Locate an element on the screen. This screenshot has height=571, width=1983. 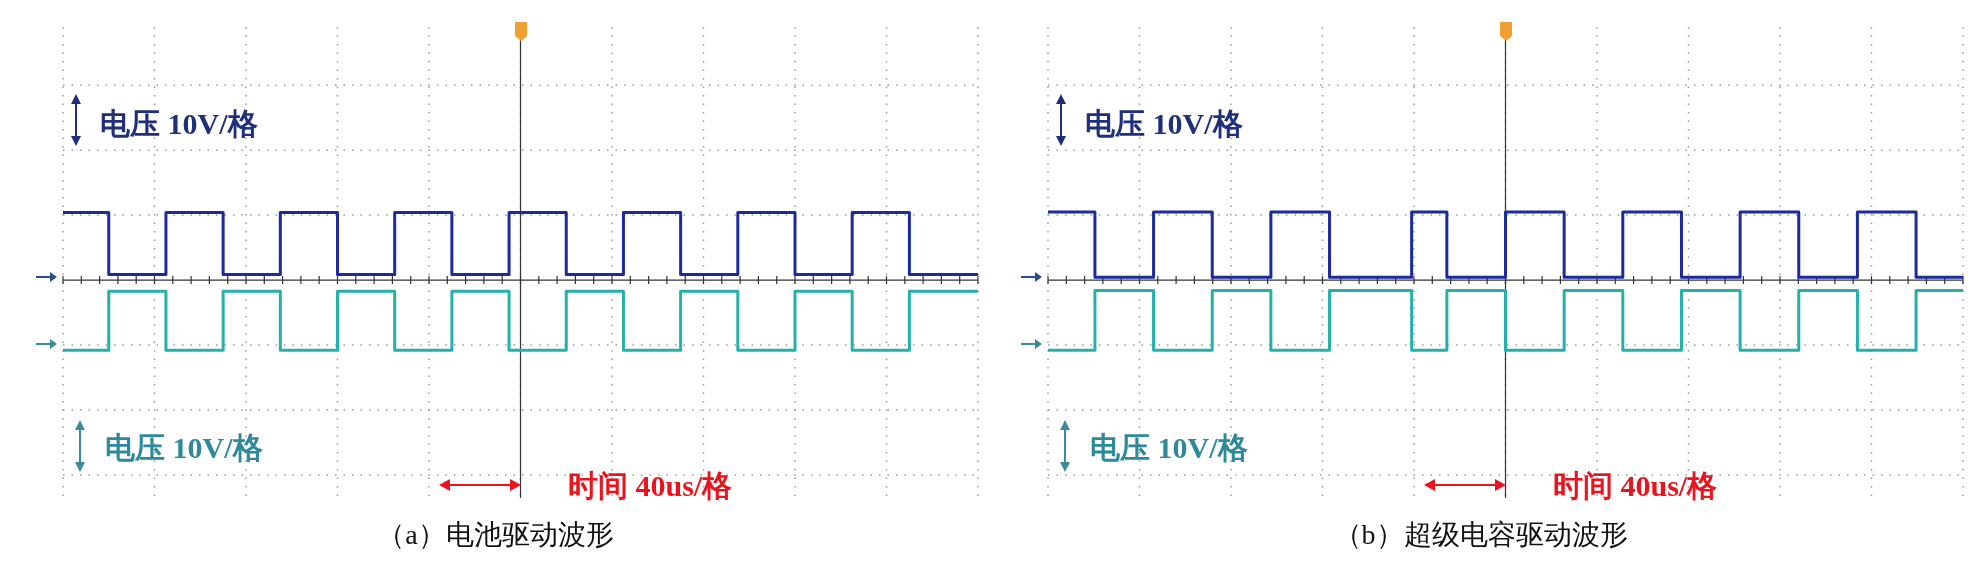
text: （b）超级电容驱动波形 is located at coordinates (1480, 535).